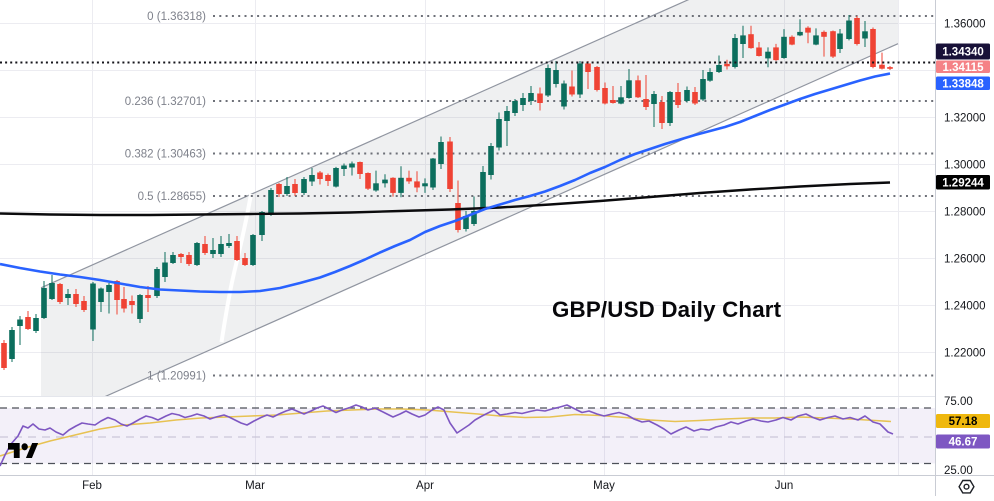 The width and height of the screenshot is (994, 501). I want to click on svg-text: 0 (1.36318), so click(176, 17).